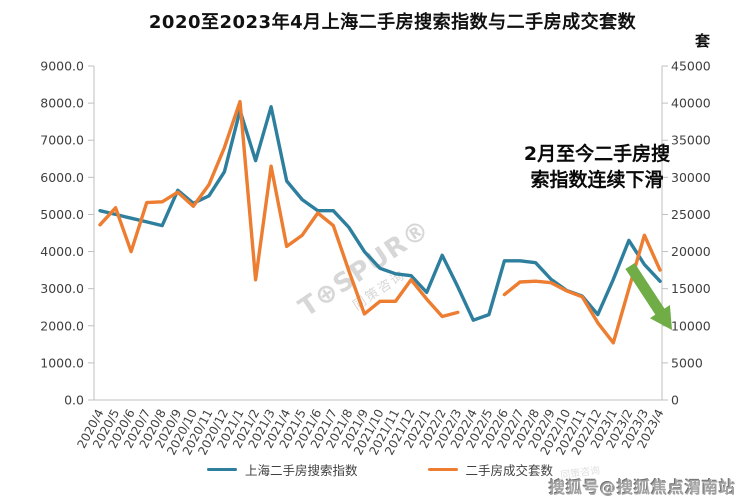  I want to click on legend-swatch-blue, so click(221, 469).